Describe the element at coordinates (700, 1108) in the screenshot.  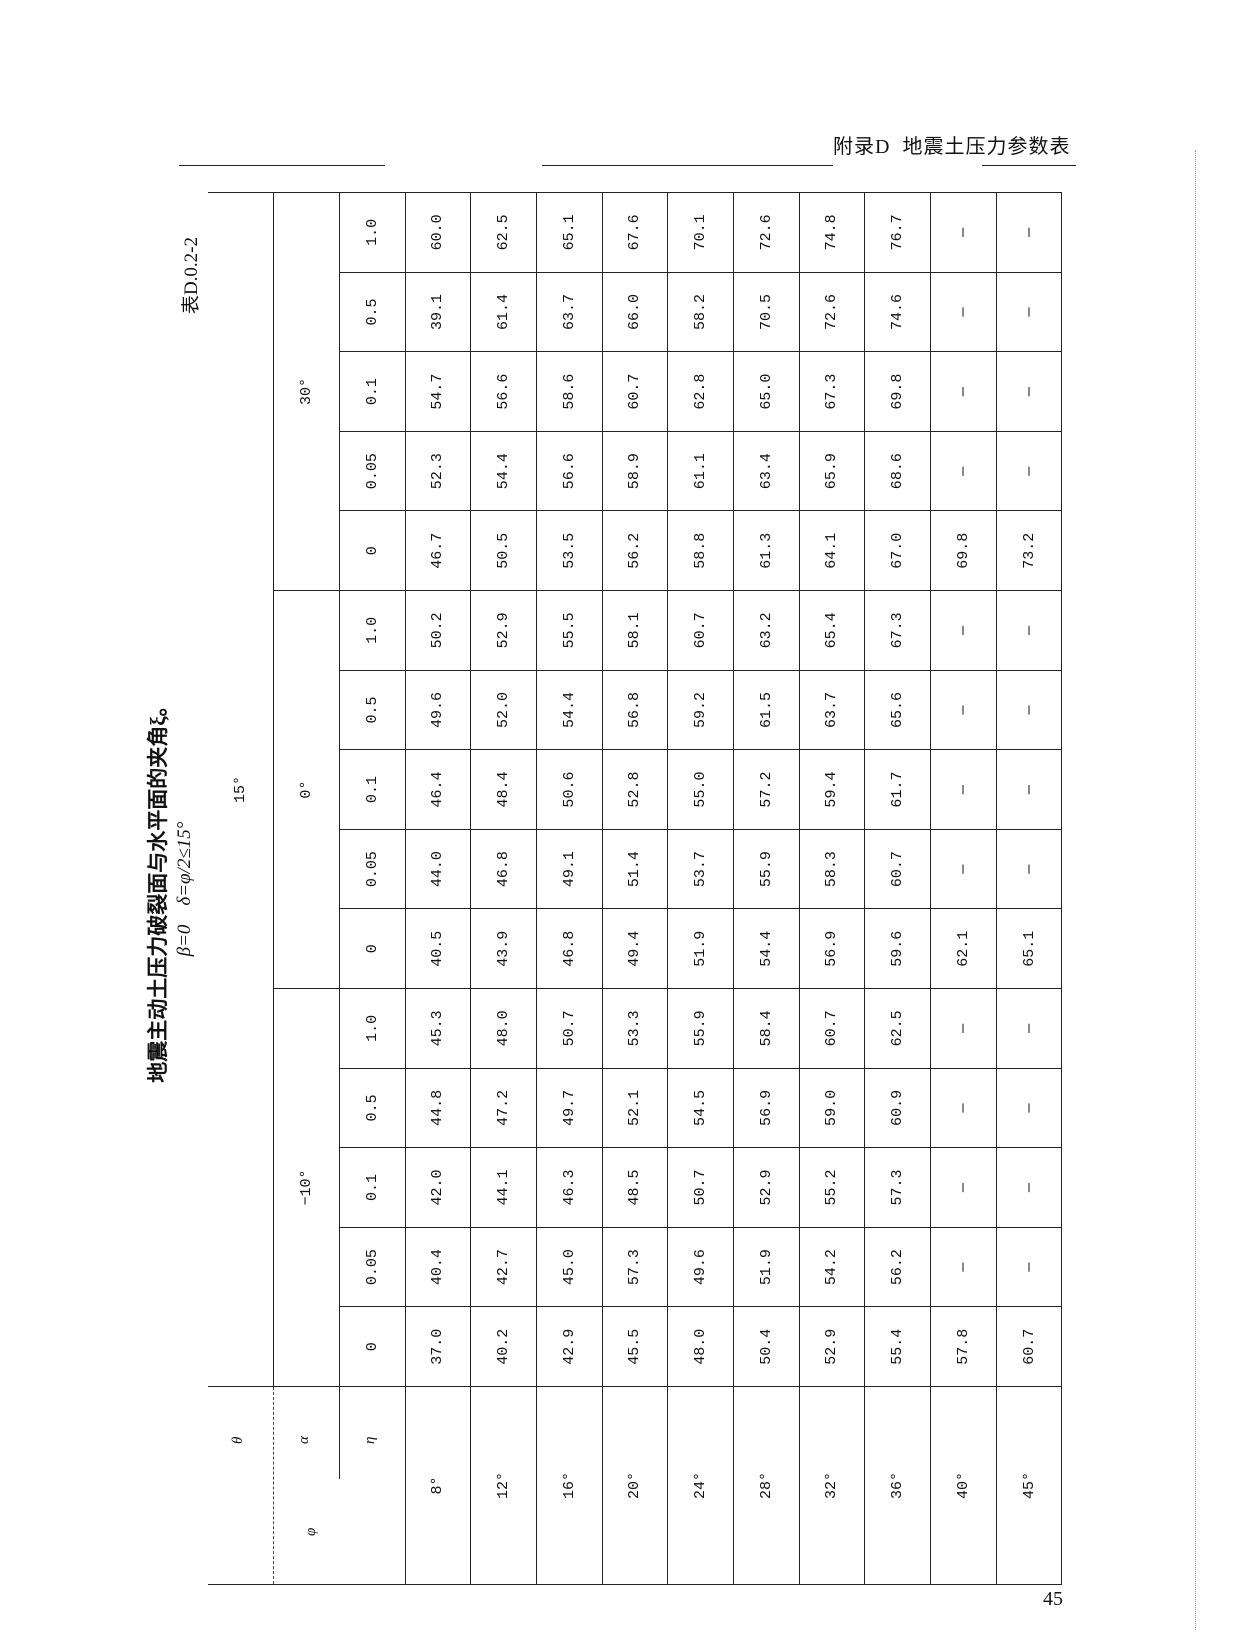
I see `table-cell: 54.5` at that location.